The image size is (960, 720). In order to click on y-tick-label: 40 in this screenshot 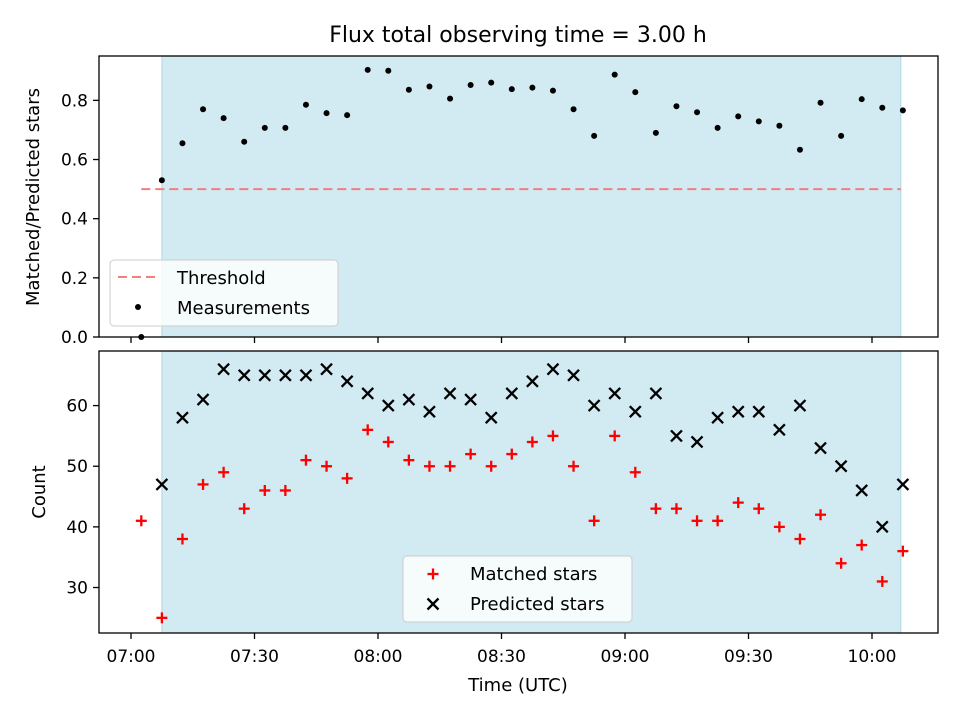, I will do `click(77, 528)`.